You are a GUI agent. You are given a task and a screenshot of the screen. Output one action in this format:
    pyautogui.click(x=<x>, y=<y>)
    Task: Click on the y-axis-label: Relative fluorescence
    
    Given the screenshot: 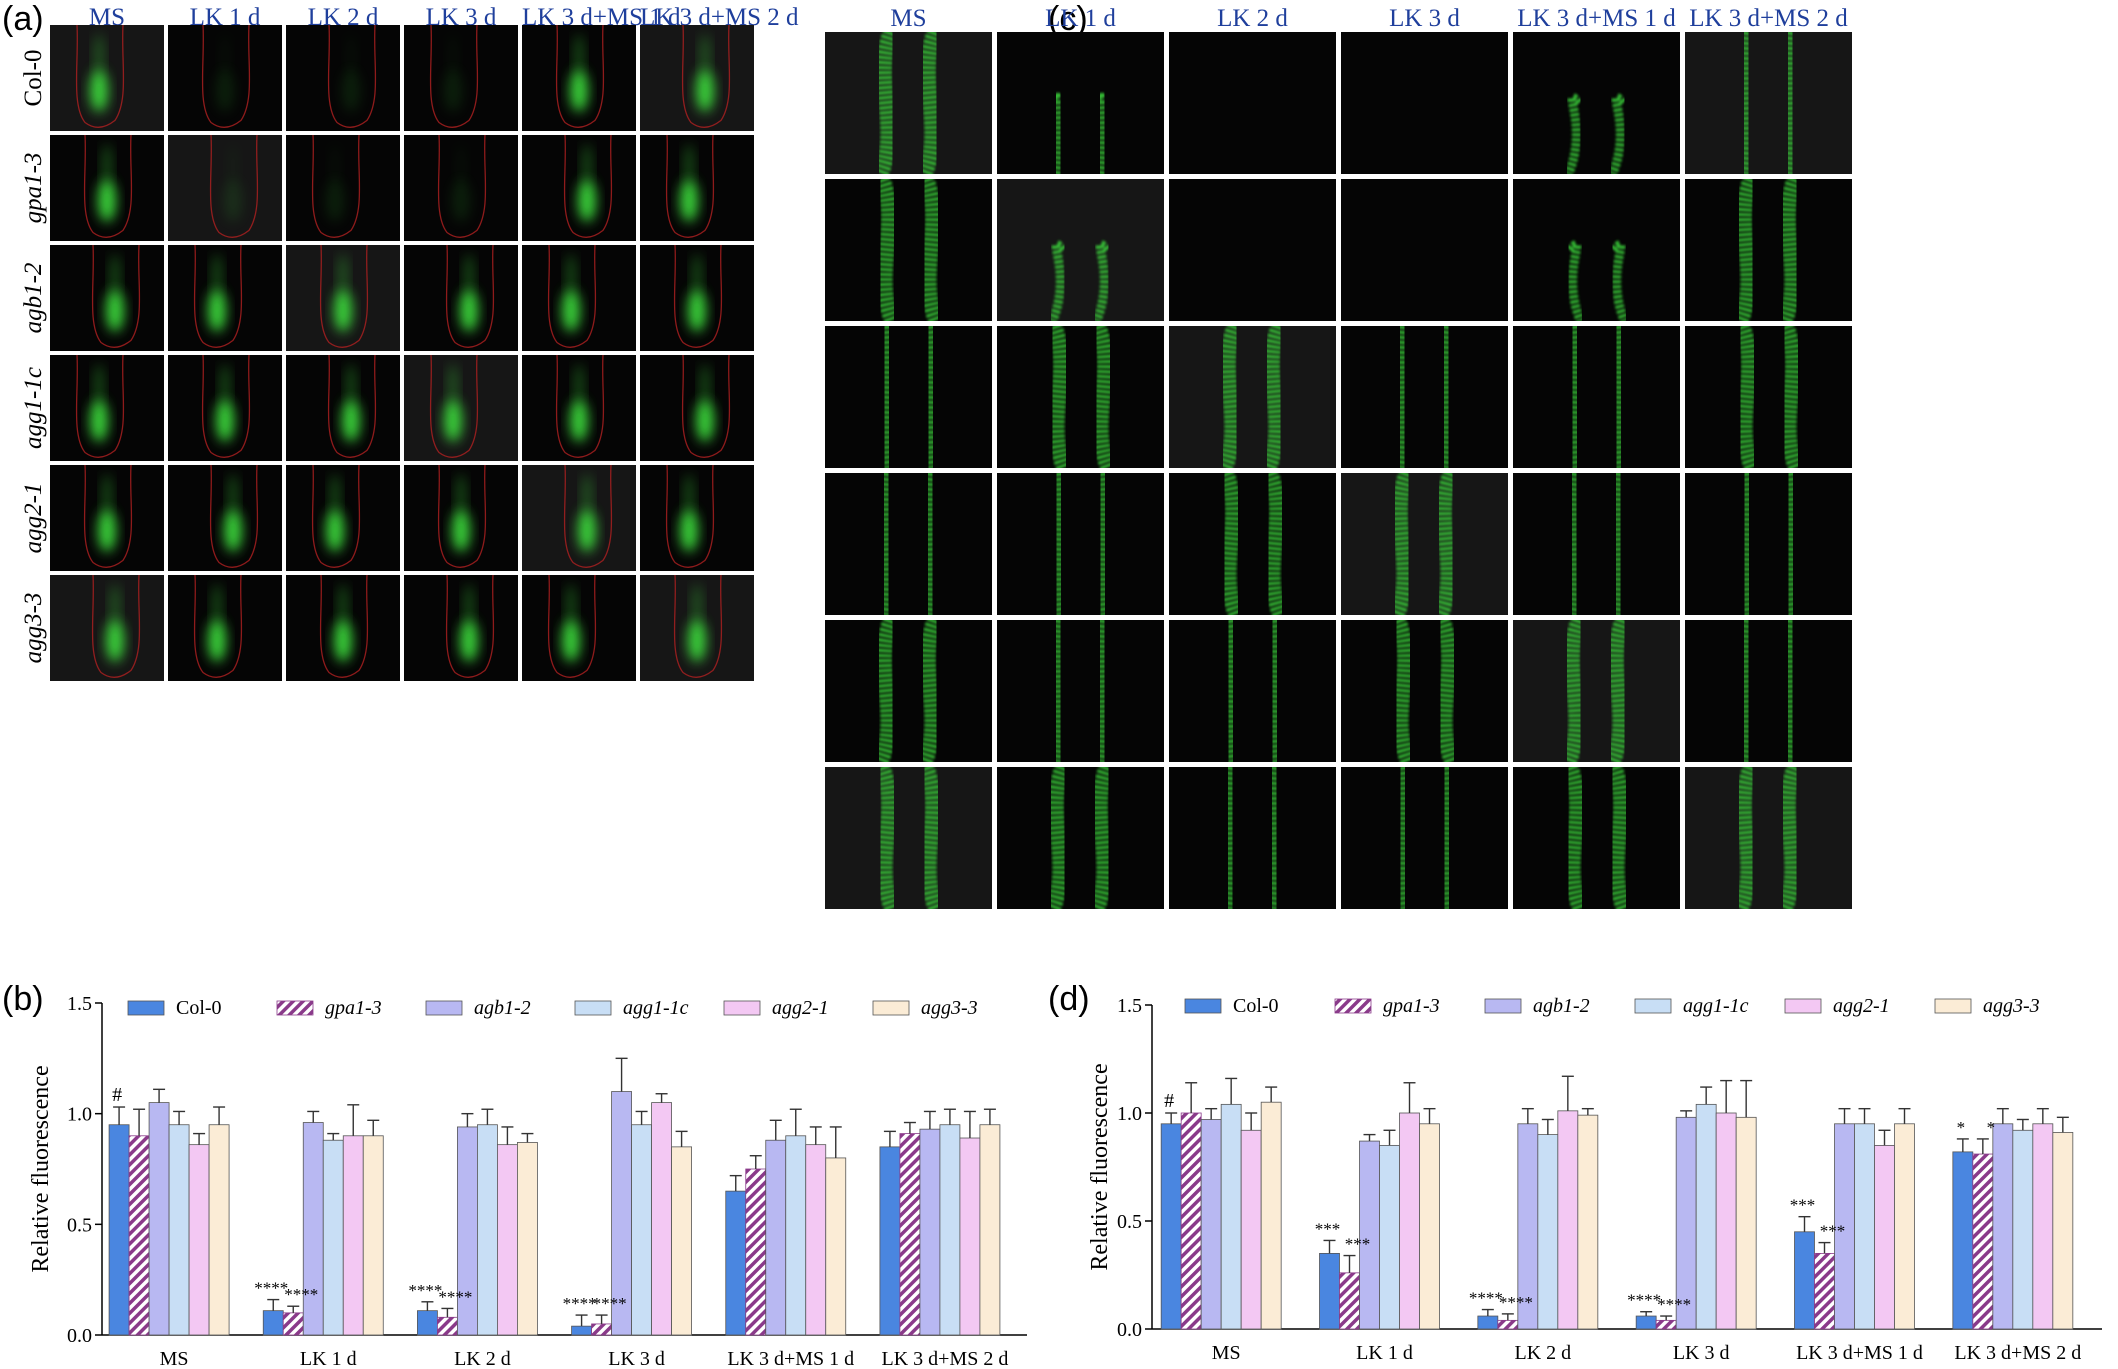 What is the action you would take?
    pyautogui.click(x=1100, y=1166)
    